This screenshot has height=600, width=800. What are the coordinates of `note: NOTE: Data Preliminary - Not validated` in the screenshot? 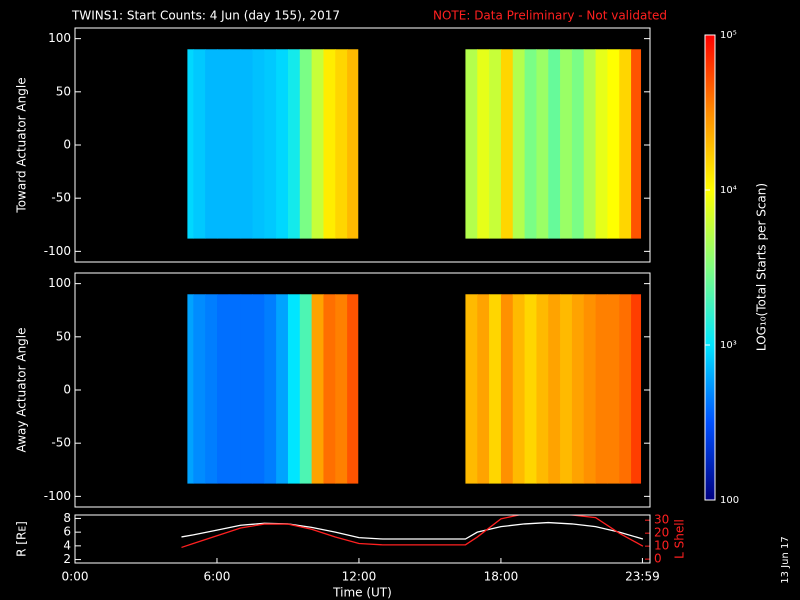 It's located at (550, 16).